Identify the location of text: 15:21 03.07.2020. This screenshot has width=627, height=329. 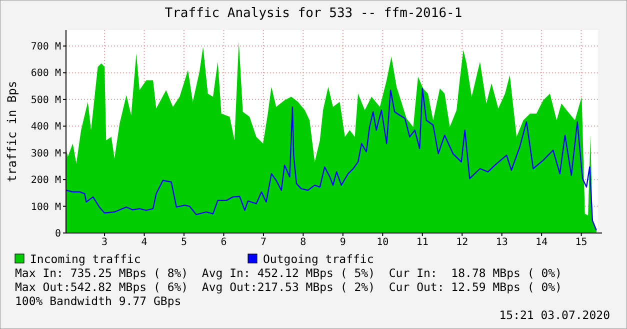
(554, 315).